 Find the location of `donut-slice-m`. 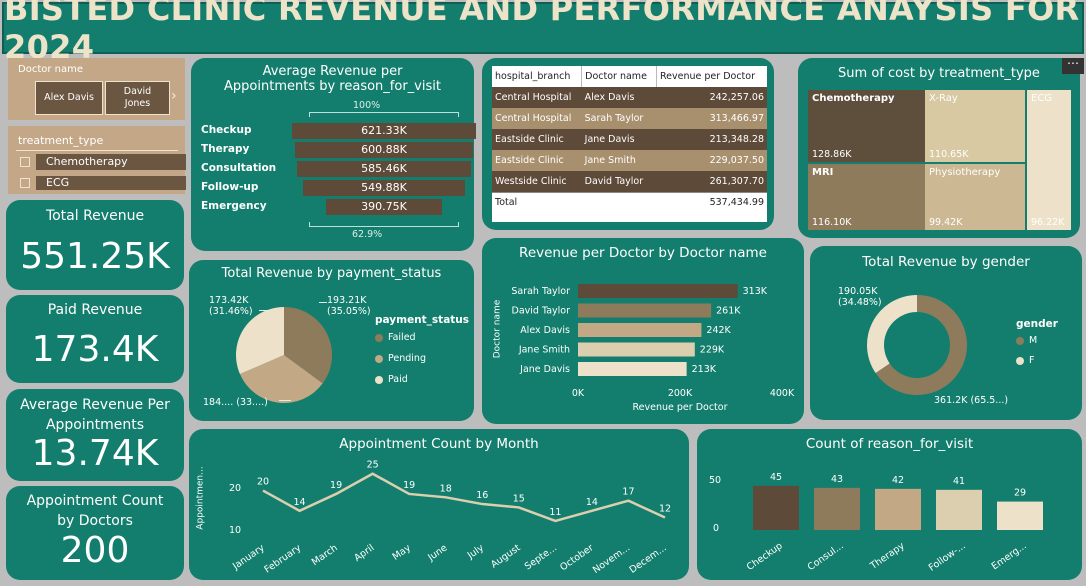

donut-slice-m is located at coordinates (921, 345).